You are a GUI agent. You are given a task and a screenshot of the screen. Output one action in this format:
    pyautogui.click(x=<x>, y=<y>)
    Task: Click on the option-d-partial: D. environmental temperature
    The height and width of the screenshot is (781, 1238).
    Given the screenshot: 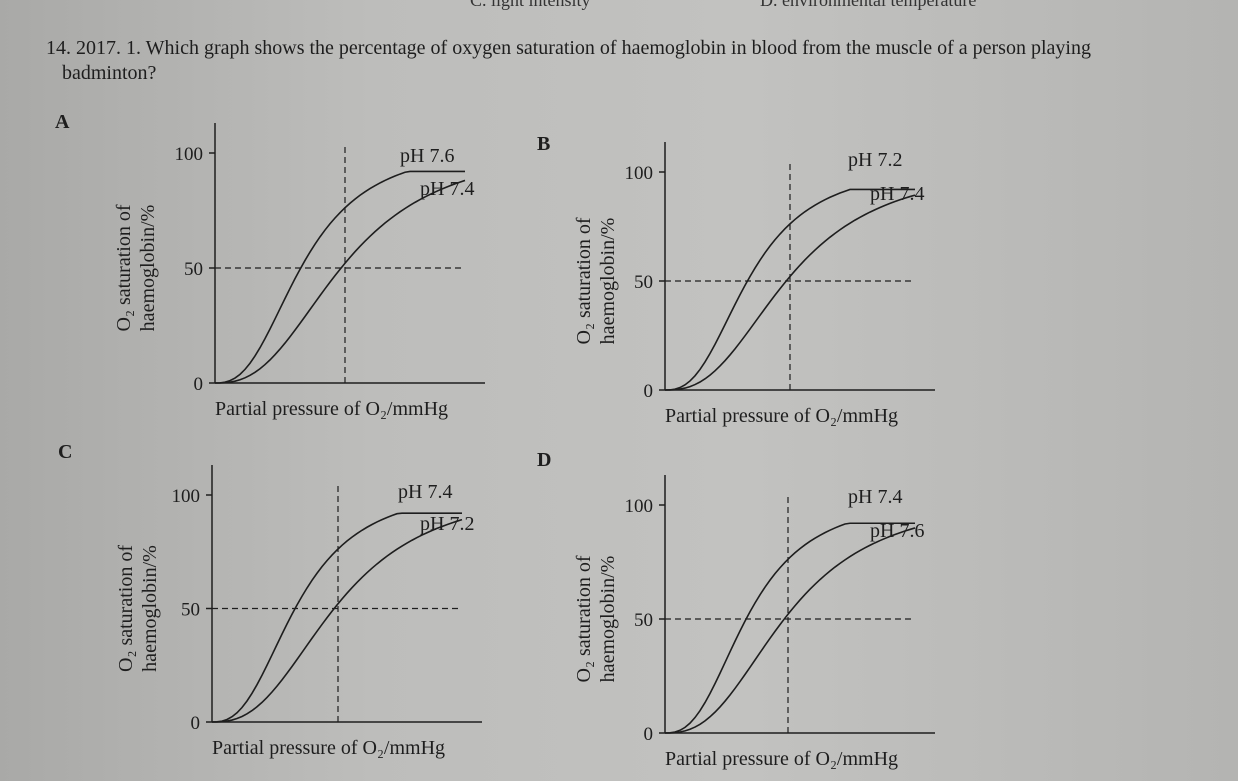 What is the action you would take?
    pyautogui.click(x=868, y=5)
    